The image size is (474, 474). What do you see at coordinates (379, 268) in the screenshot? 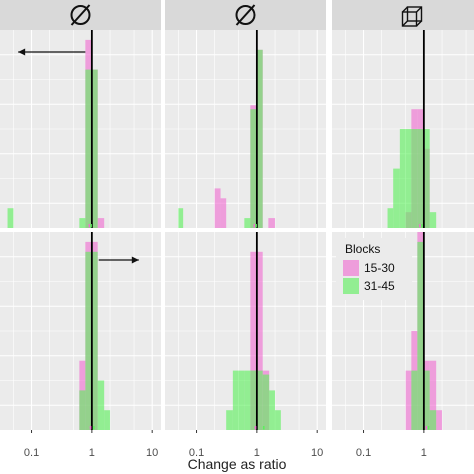
I see `legend-label: 15-30` at bounding box center [379, 268].